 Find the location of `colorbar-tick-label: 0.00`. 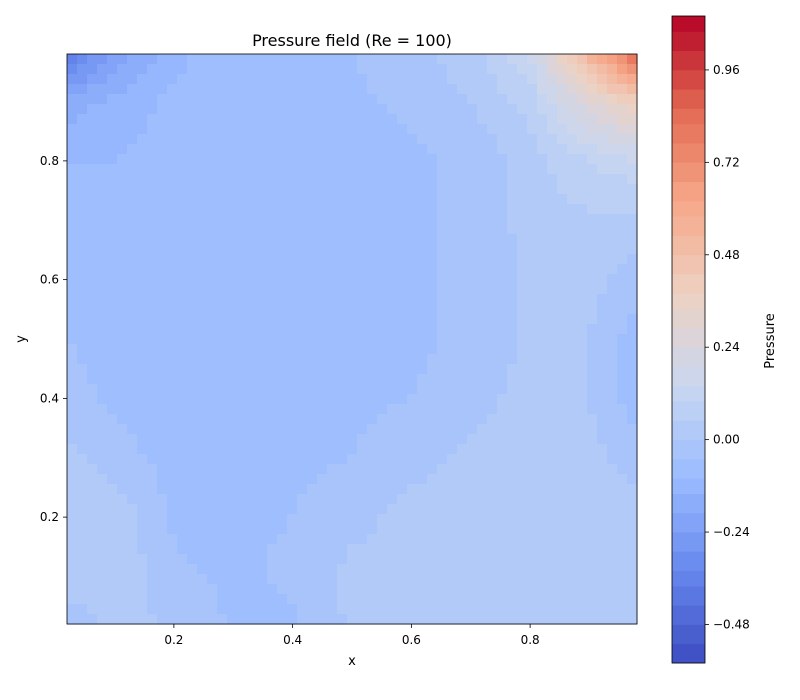

colorbar-tick-label: 0.00 is located at coordinates (726, 440).